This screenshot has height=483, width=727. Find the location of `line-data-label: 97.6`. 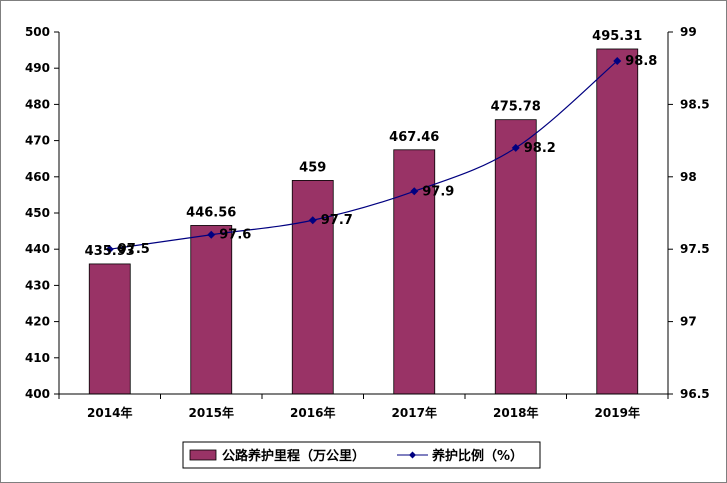

line-data-label: 97.6 is located at coordinates (235, 235).